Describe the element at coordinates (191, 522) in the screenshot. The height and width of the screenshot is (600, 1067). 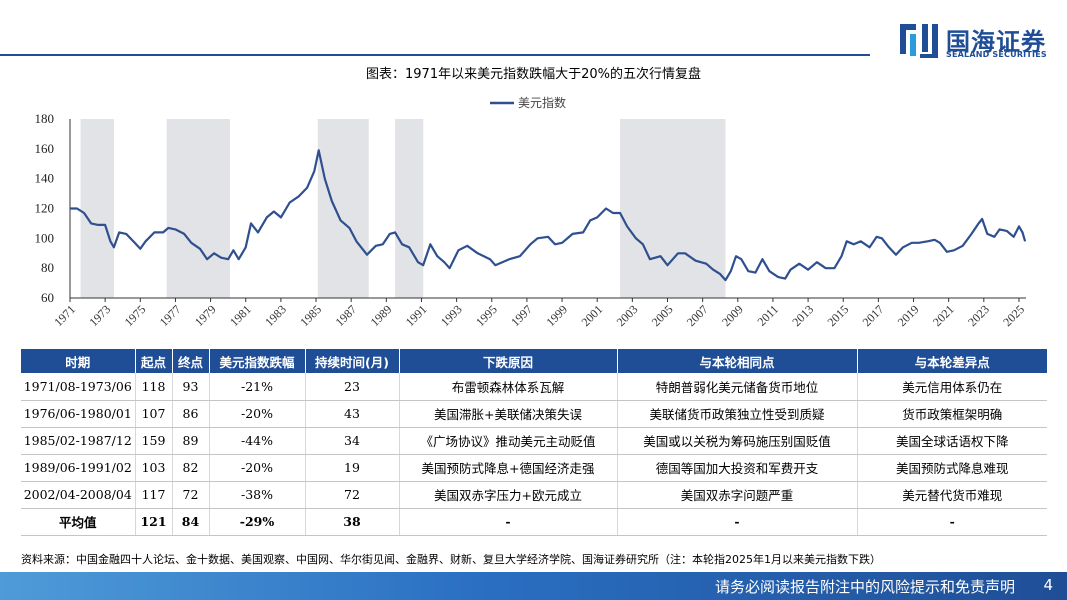
I see `cell-avg-end: 84` at that location.